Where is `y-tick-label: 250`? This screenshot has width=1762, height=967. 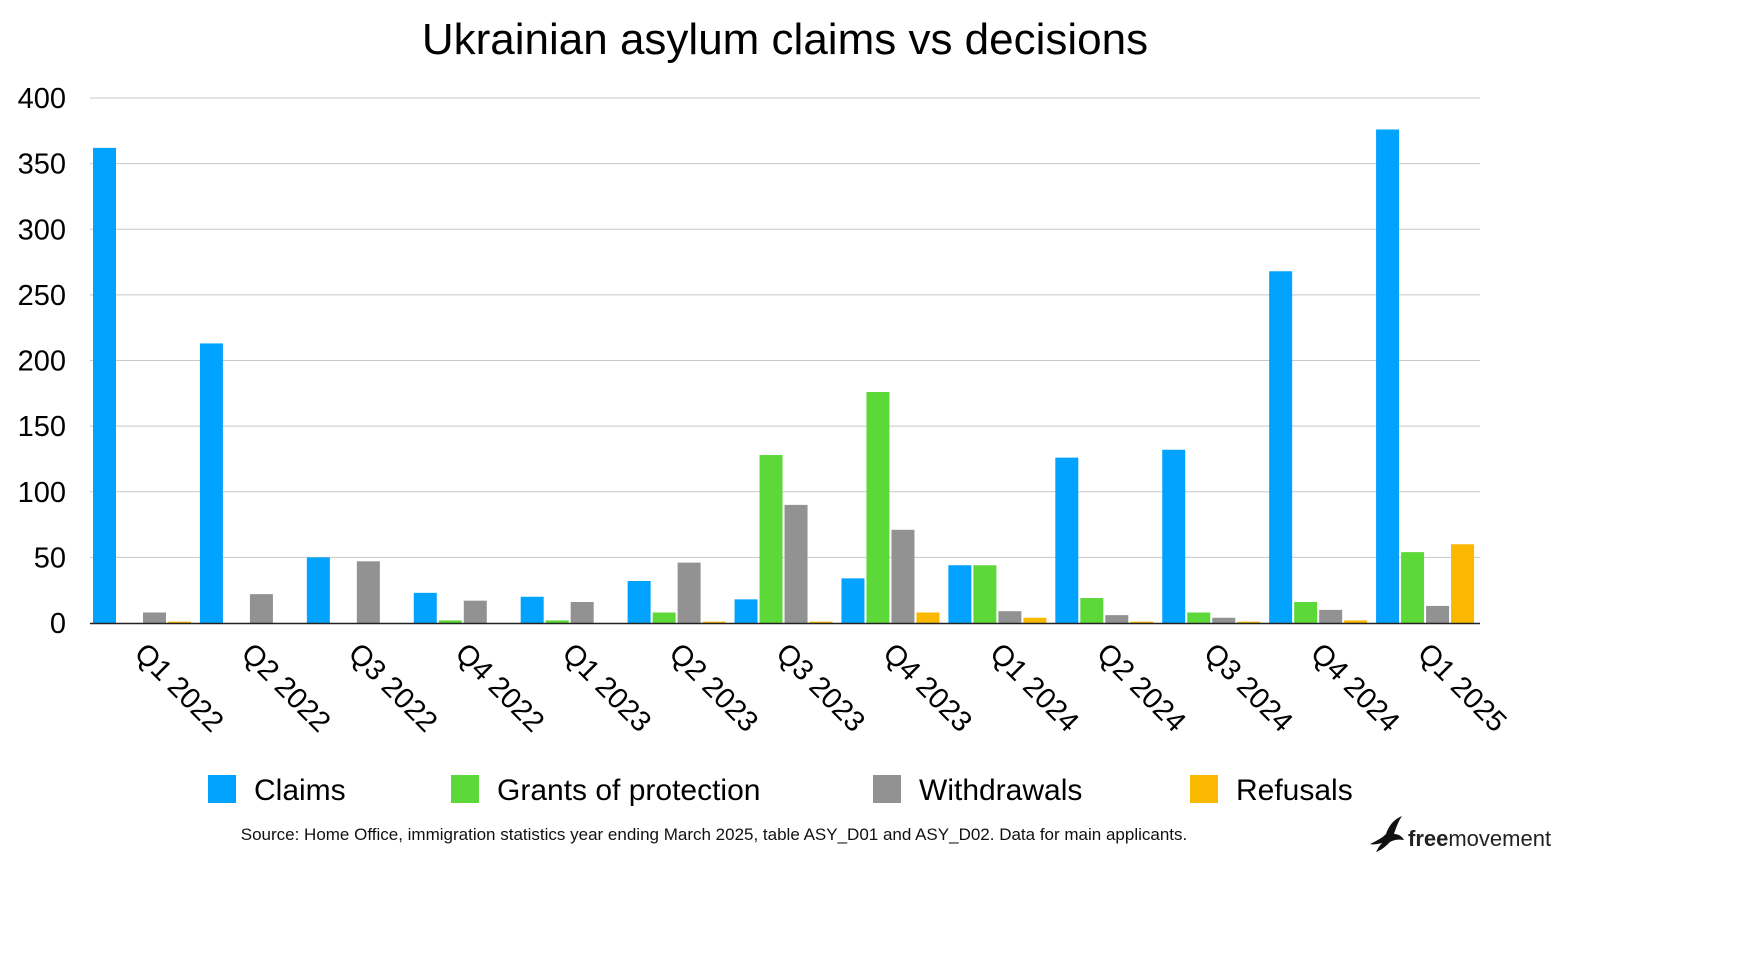 y-tick-label: 250 is located at coordinates (42, 296).